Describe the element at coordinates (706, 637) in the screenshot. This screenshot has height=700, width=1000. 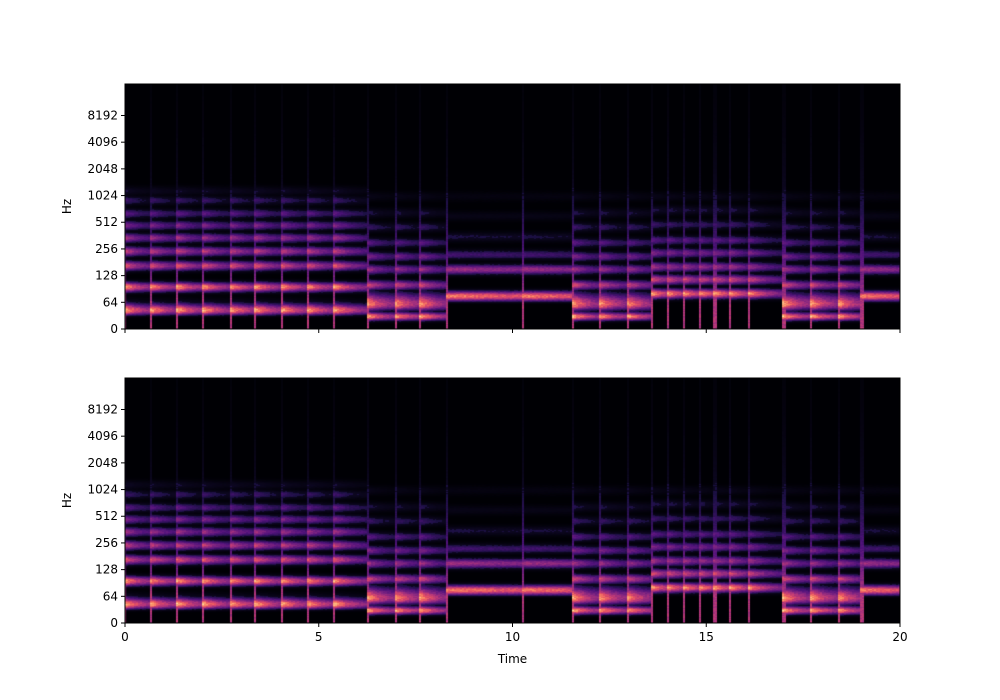
I see `x-tick-label: 15` at that location.